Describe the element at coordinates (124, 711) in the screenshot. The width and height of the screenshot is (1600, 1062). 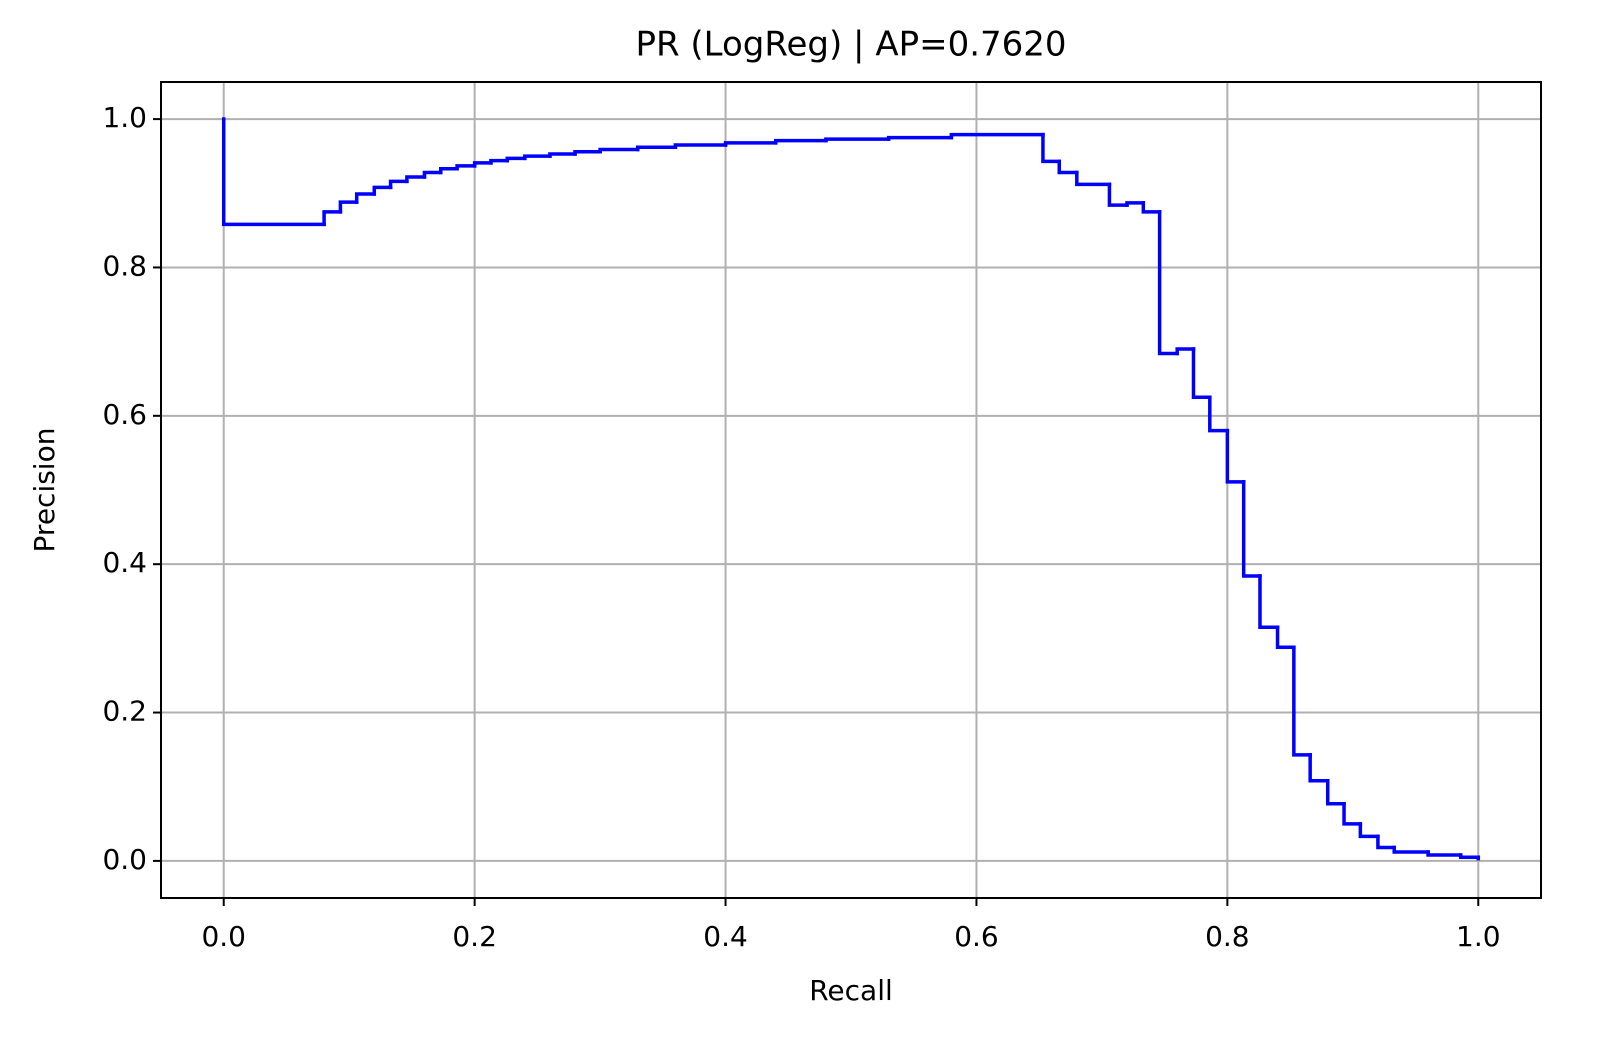
I see `y-tick-label: 0.2` at that location.